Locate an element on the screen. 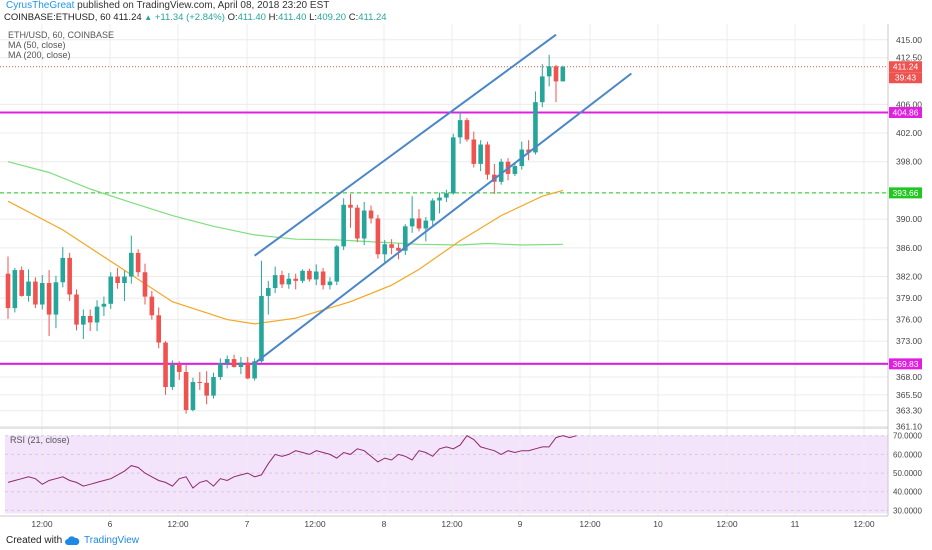 This screenshot has height=550, width=932. high-value: 411.40 is located at coordinates (292, 17).